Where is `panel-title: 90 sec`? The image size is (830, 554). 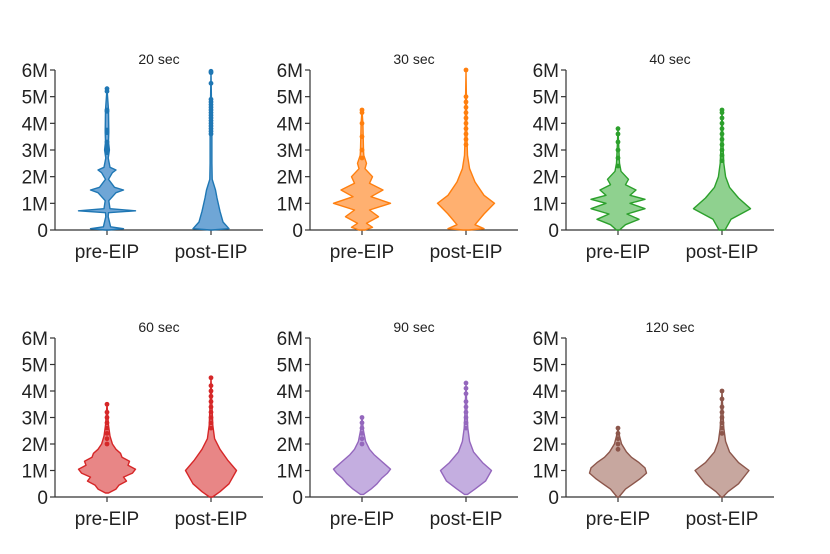
panel-title: 90 sec is located at coordinates (413, 327).